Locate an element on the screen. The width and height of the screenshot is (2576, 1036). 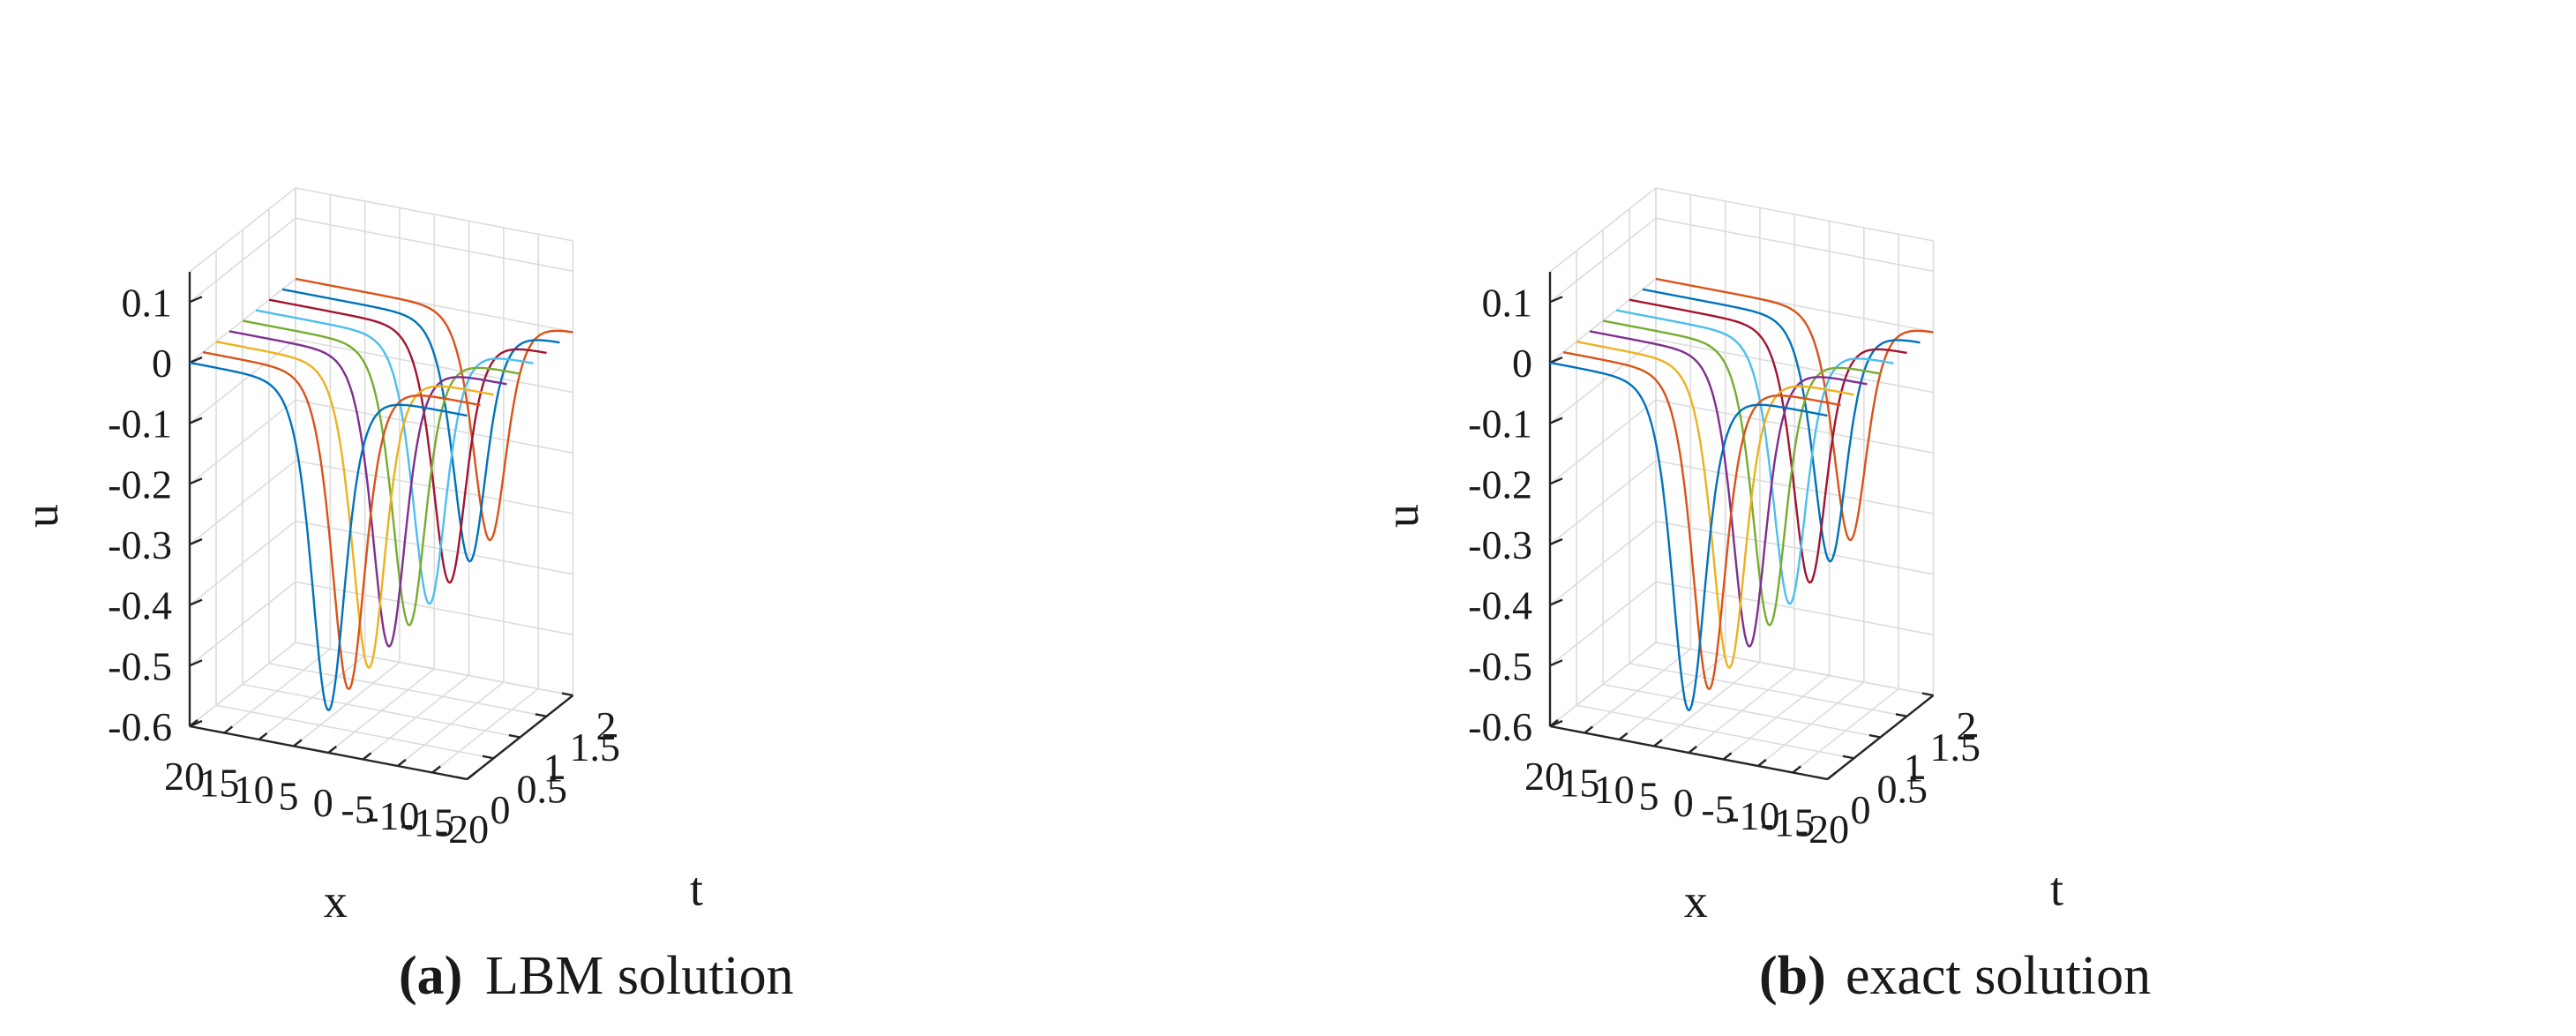
series-line-t-0.25 is located at coordinates (1702, 520).